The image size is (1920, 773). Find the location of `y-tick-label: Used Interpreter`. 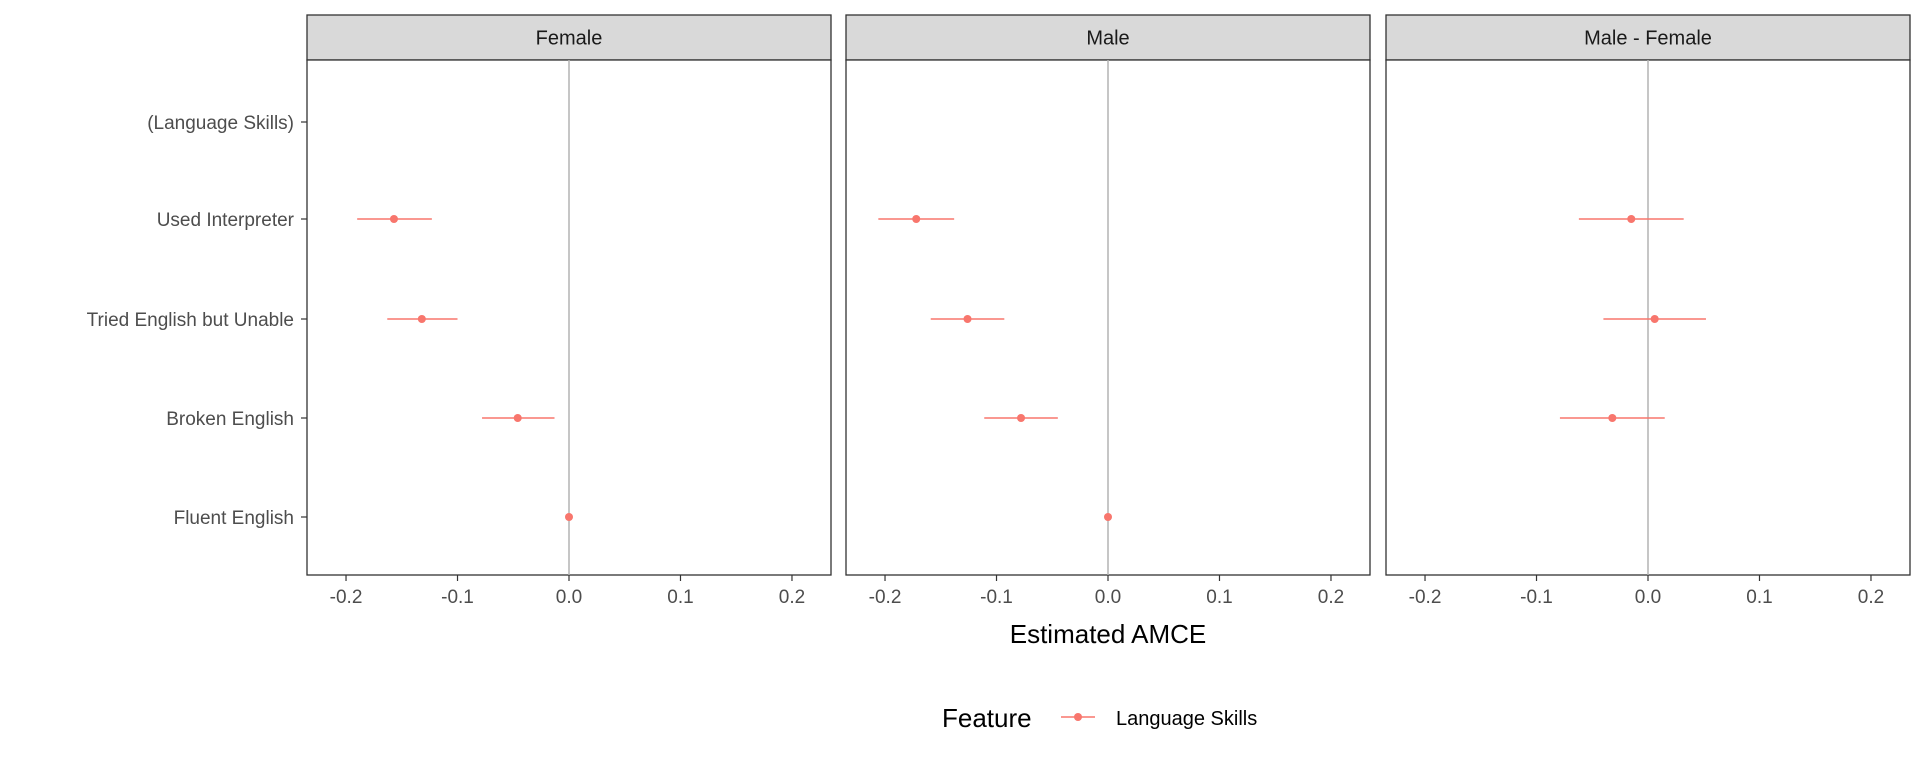

y-tick-label: Used Interpreter is located at coordinates (226, 220).